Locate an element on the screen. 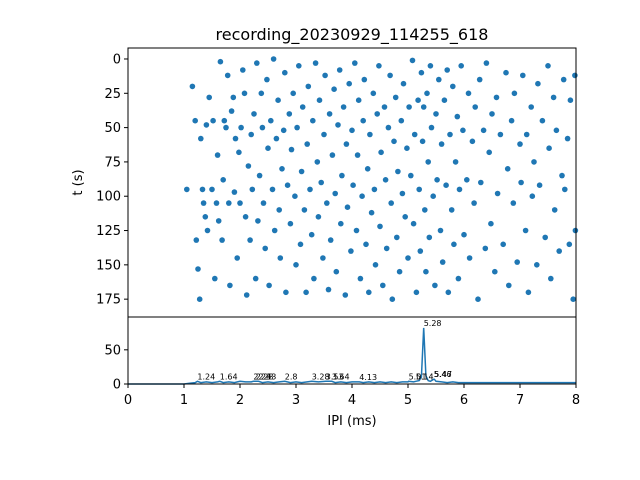 This screenshot has height=480, width=640. ipi-x-tick-label-0: 0 is located at coordinates (128, 400).